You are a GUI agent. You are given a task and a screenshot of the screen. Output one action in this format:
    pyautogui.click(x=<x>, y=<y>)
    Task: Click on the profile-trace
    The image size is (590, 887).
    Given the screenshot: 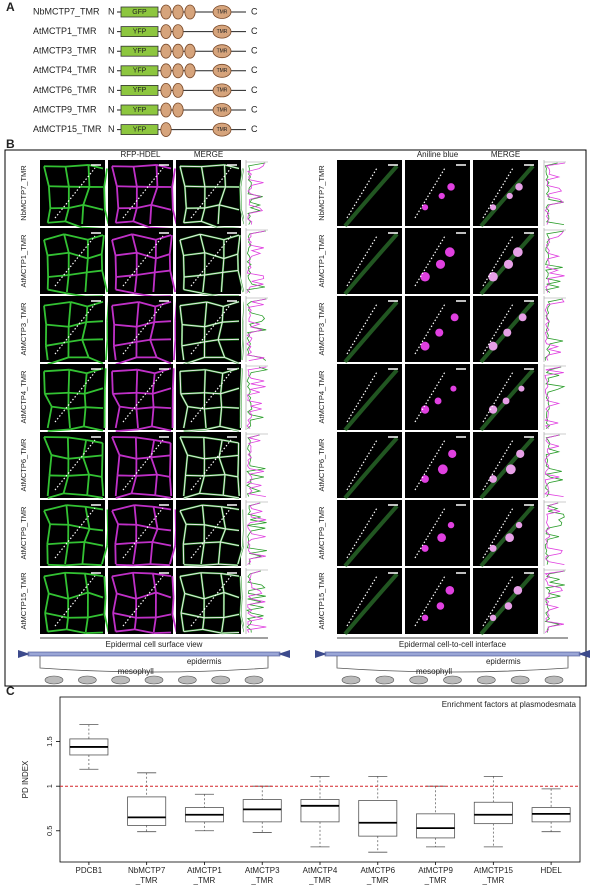 What is the action you would take?
    pyautogui.click(x=256, y=601)
    